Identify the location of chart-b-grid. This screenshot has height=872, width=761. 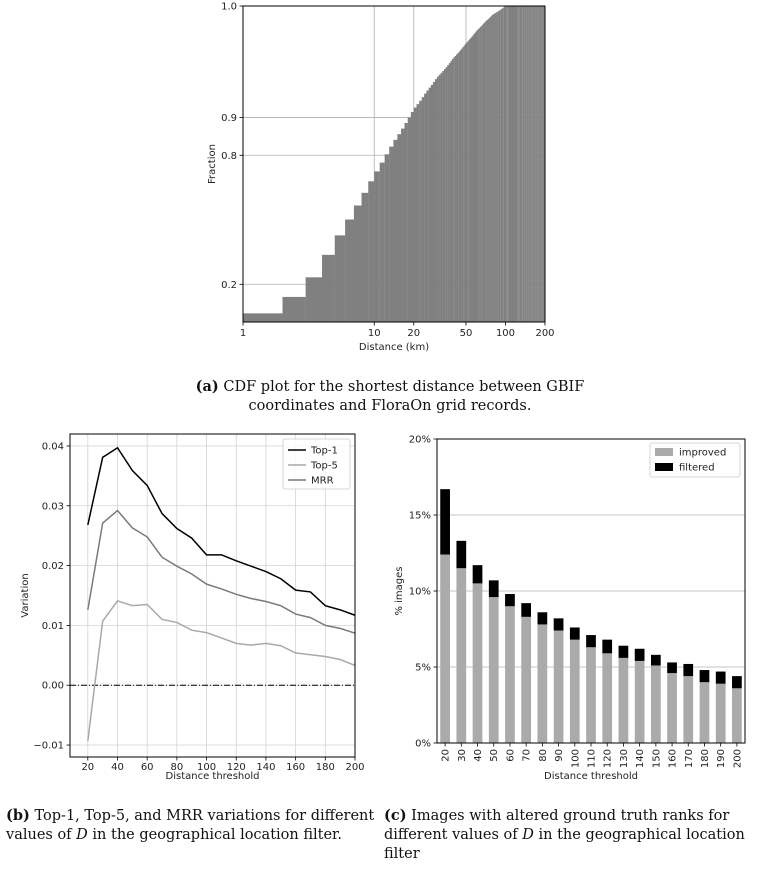
(213, 595).